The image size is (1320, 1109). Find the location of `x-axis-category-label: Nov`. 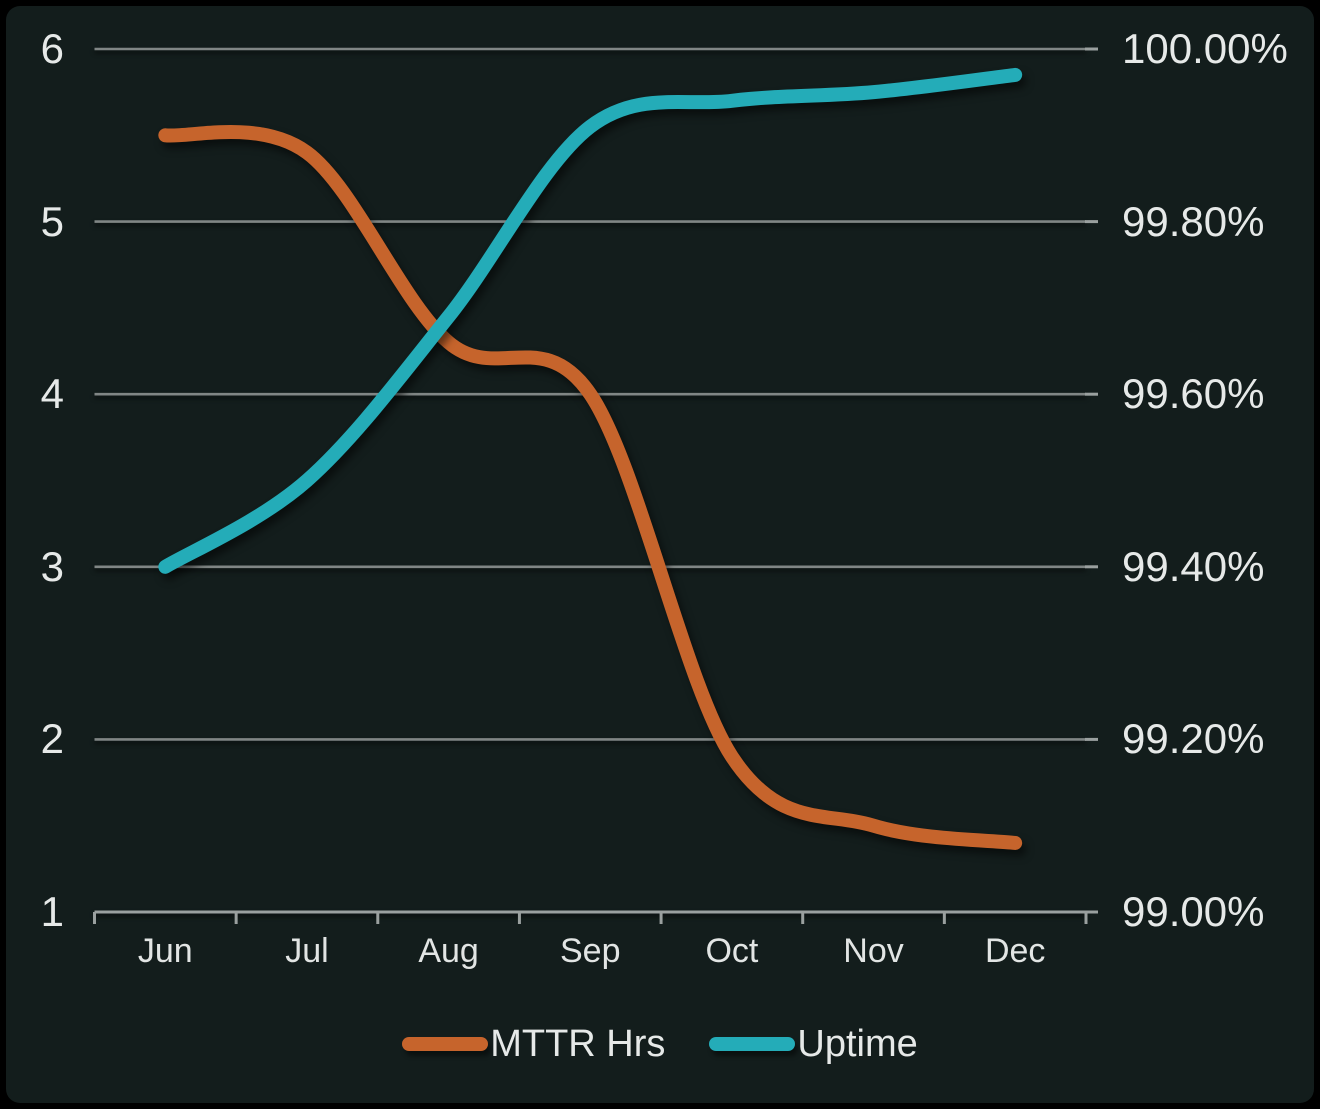

x-axis-category-label: Nov is located at coordinates (873, 951).